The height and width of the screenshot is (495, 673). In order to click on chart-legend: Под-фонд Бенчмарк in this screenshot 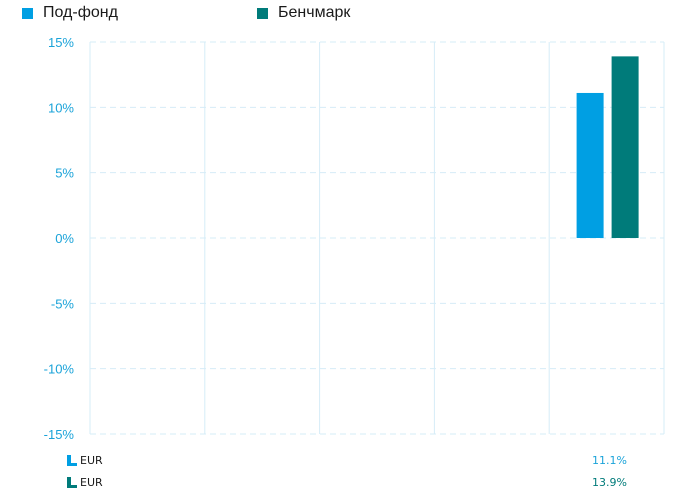, I will do `click(336, 15)`.